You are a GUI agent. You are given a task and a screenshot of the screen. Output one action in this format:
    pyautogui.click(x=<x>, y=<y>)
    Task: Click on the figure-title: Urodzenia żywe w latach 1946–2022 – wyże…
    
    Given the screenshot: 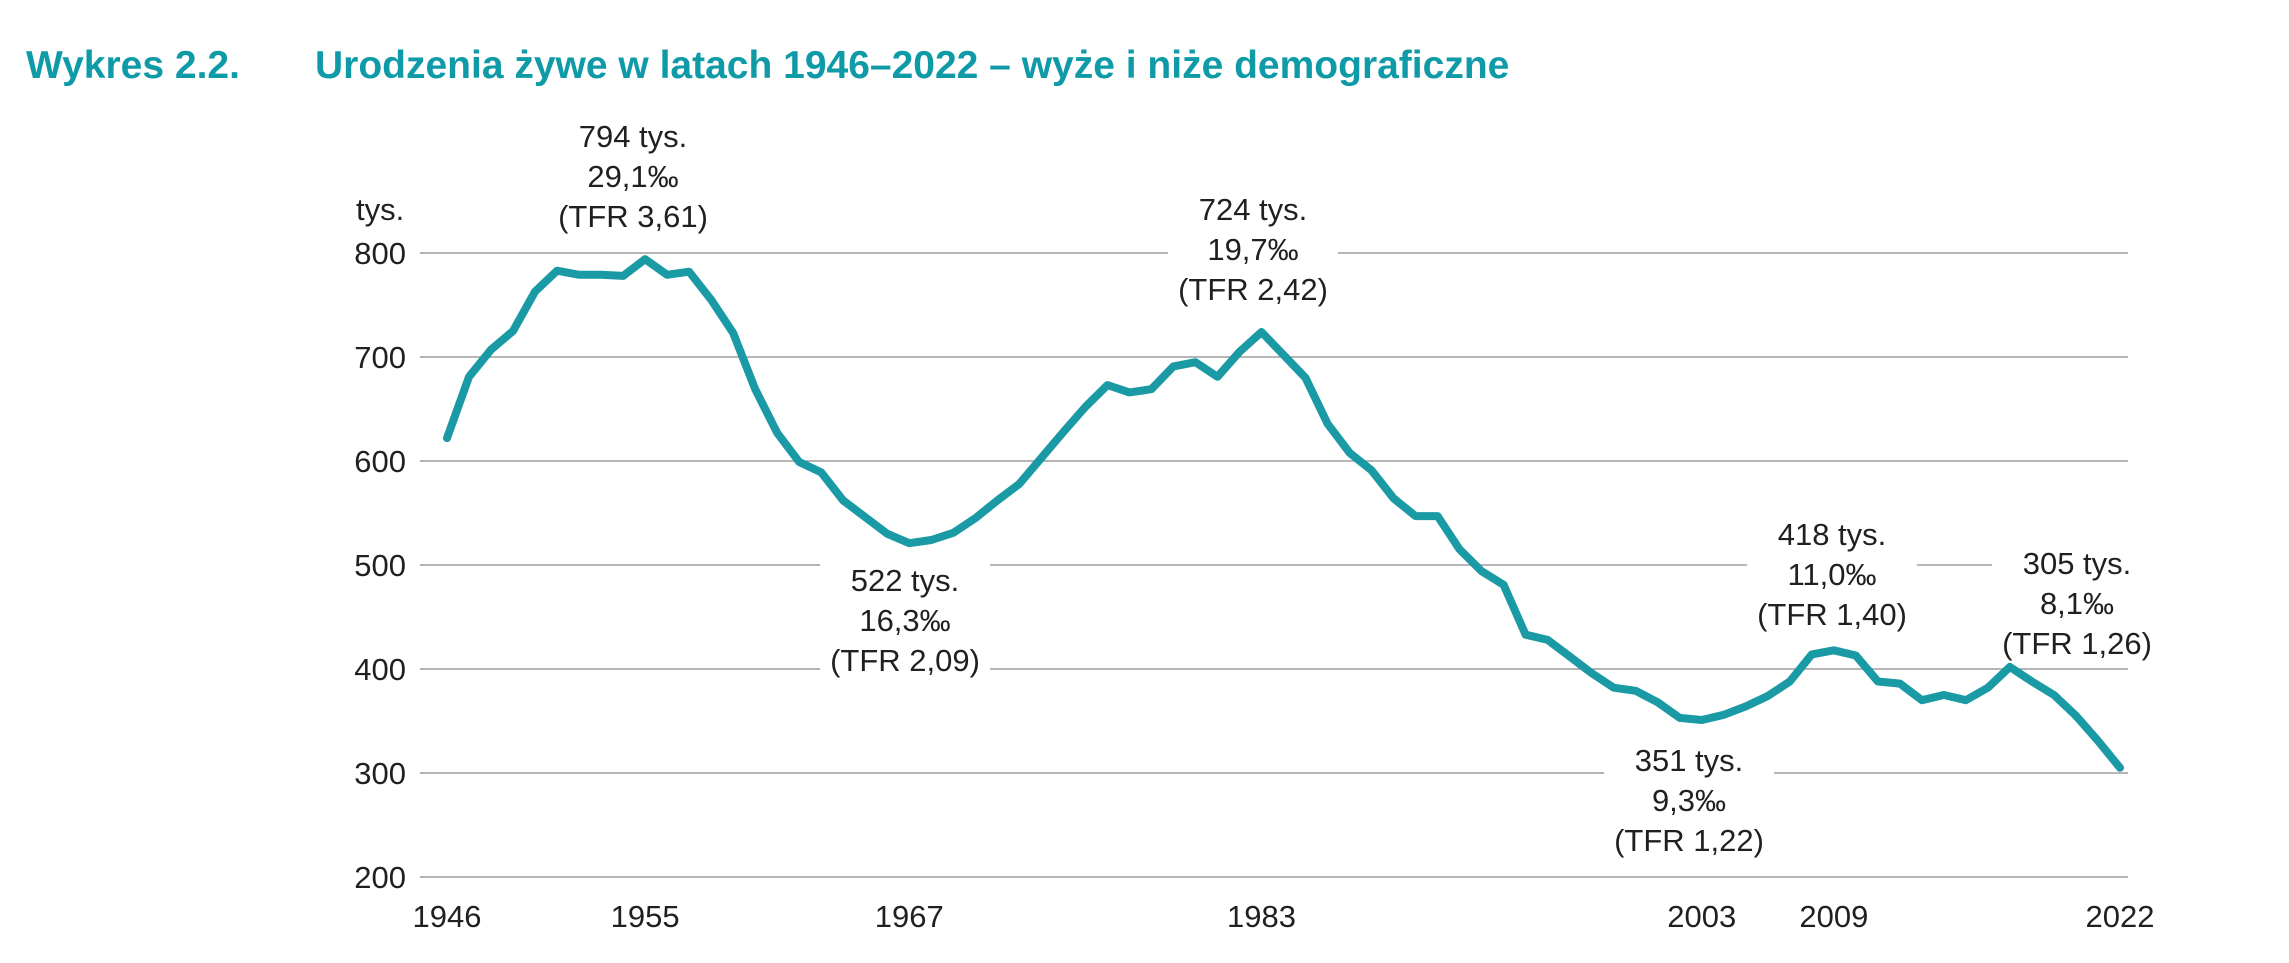 What is the action you would take?
    pyautogui.click(x=912, y=65)
    